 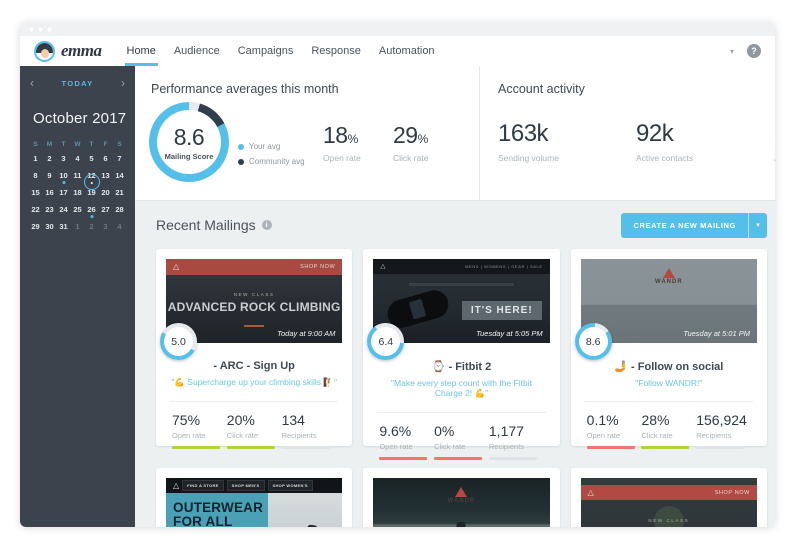 I want to click on nav-tab-home: Home, so click(x=141, y=51).